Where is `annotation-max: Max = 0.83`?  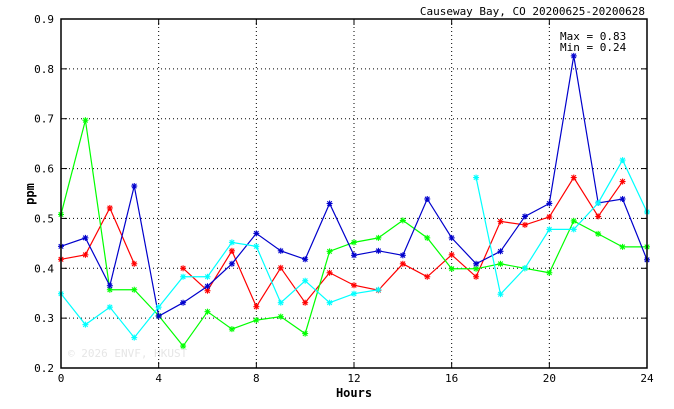
annotation-max: Max = 0.83 is located at coordinates (593, 36).